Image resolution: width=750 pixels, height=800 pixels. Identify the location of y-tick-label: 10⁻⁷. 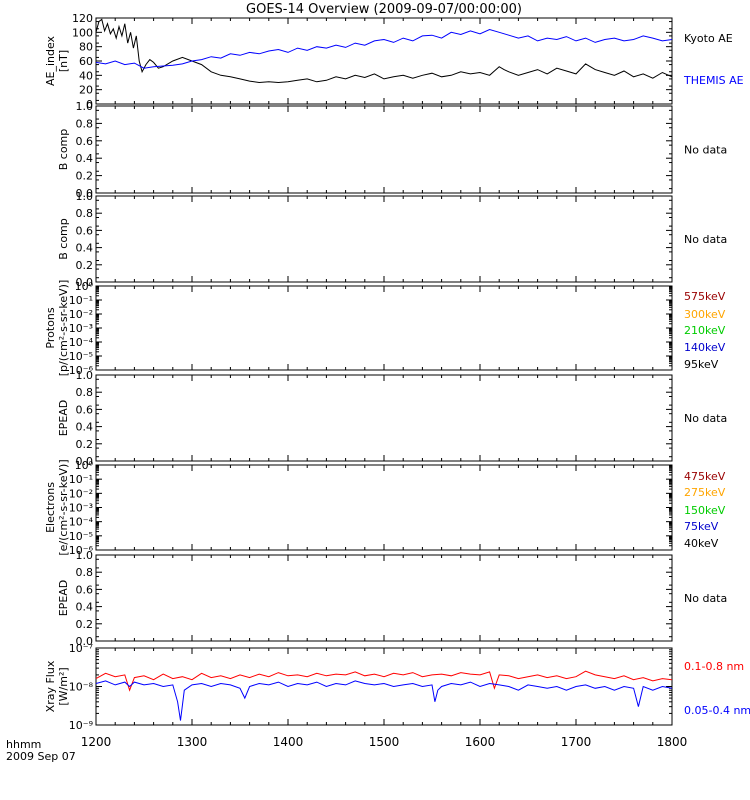
(81, 648).